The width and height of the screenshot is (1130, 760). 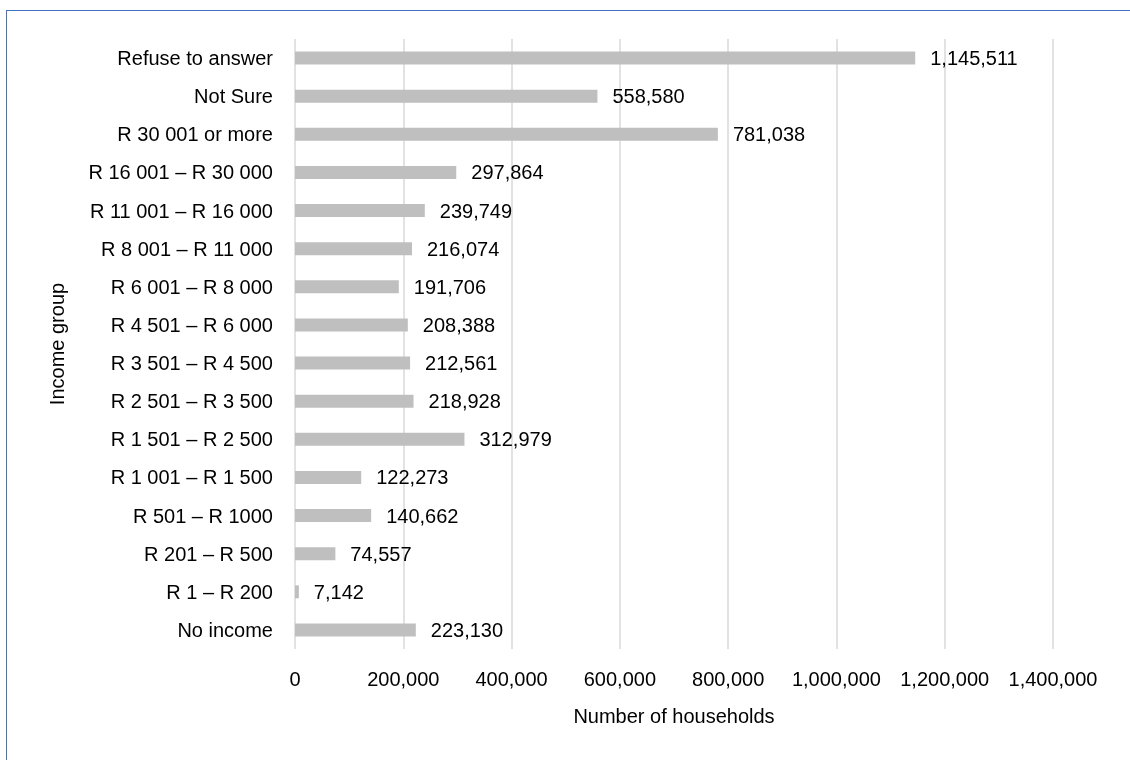 I want to click on data-label: 223,130, so click(x=467, y=629).